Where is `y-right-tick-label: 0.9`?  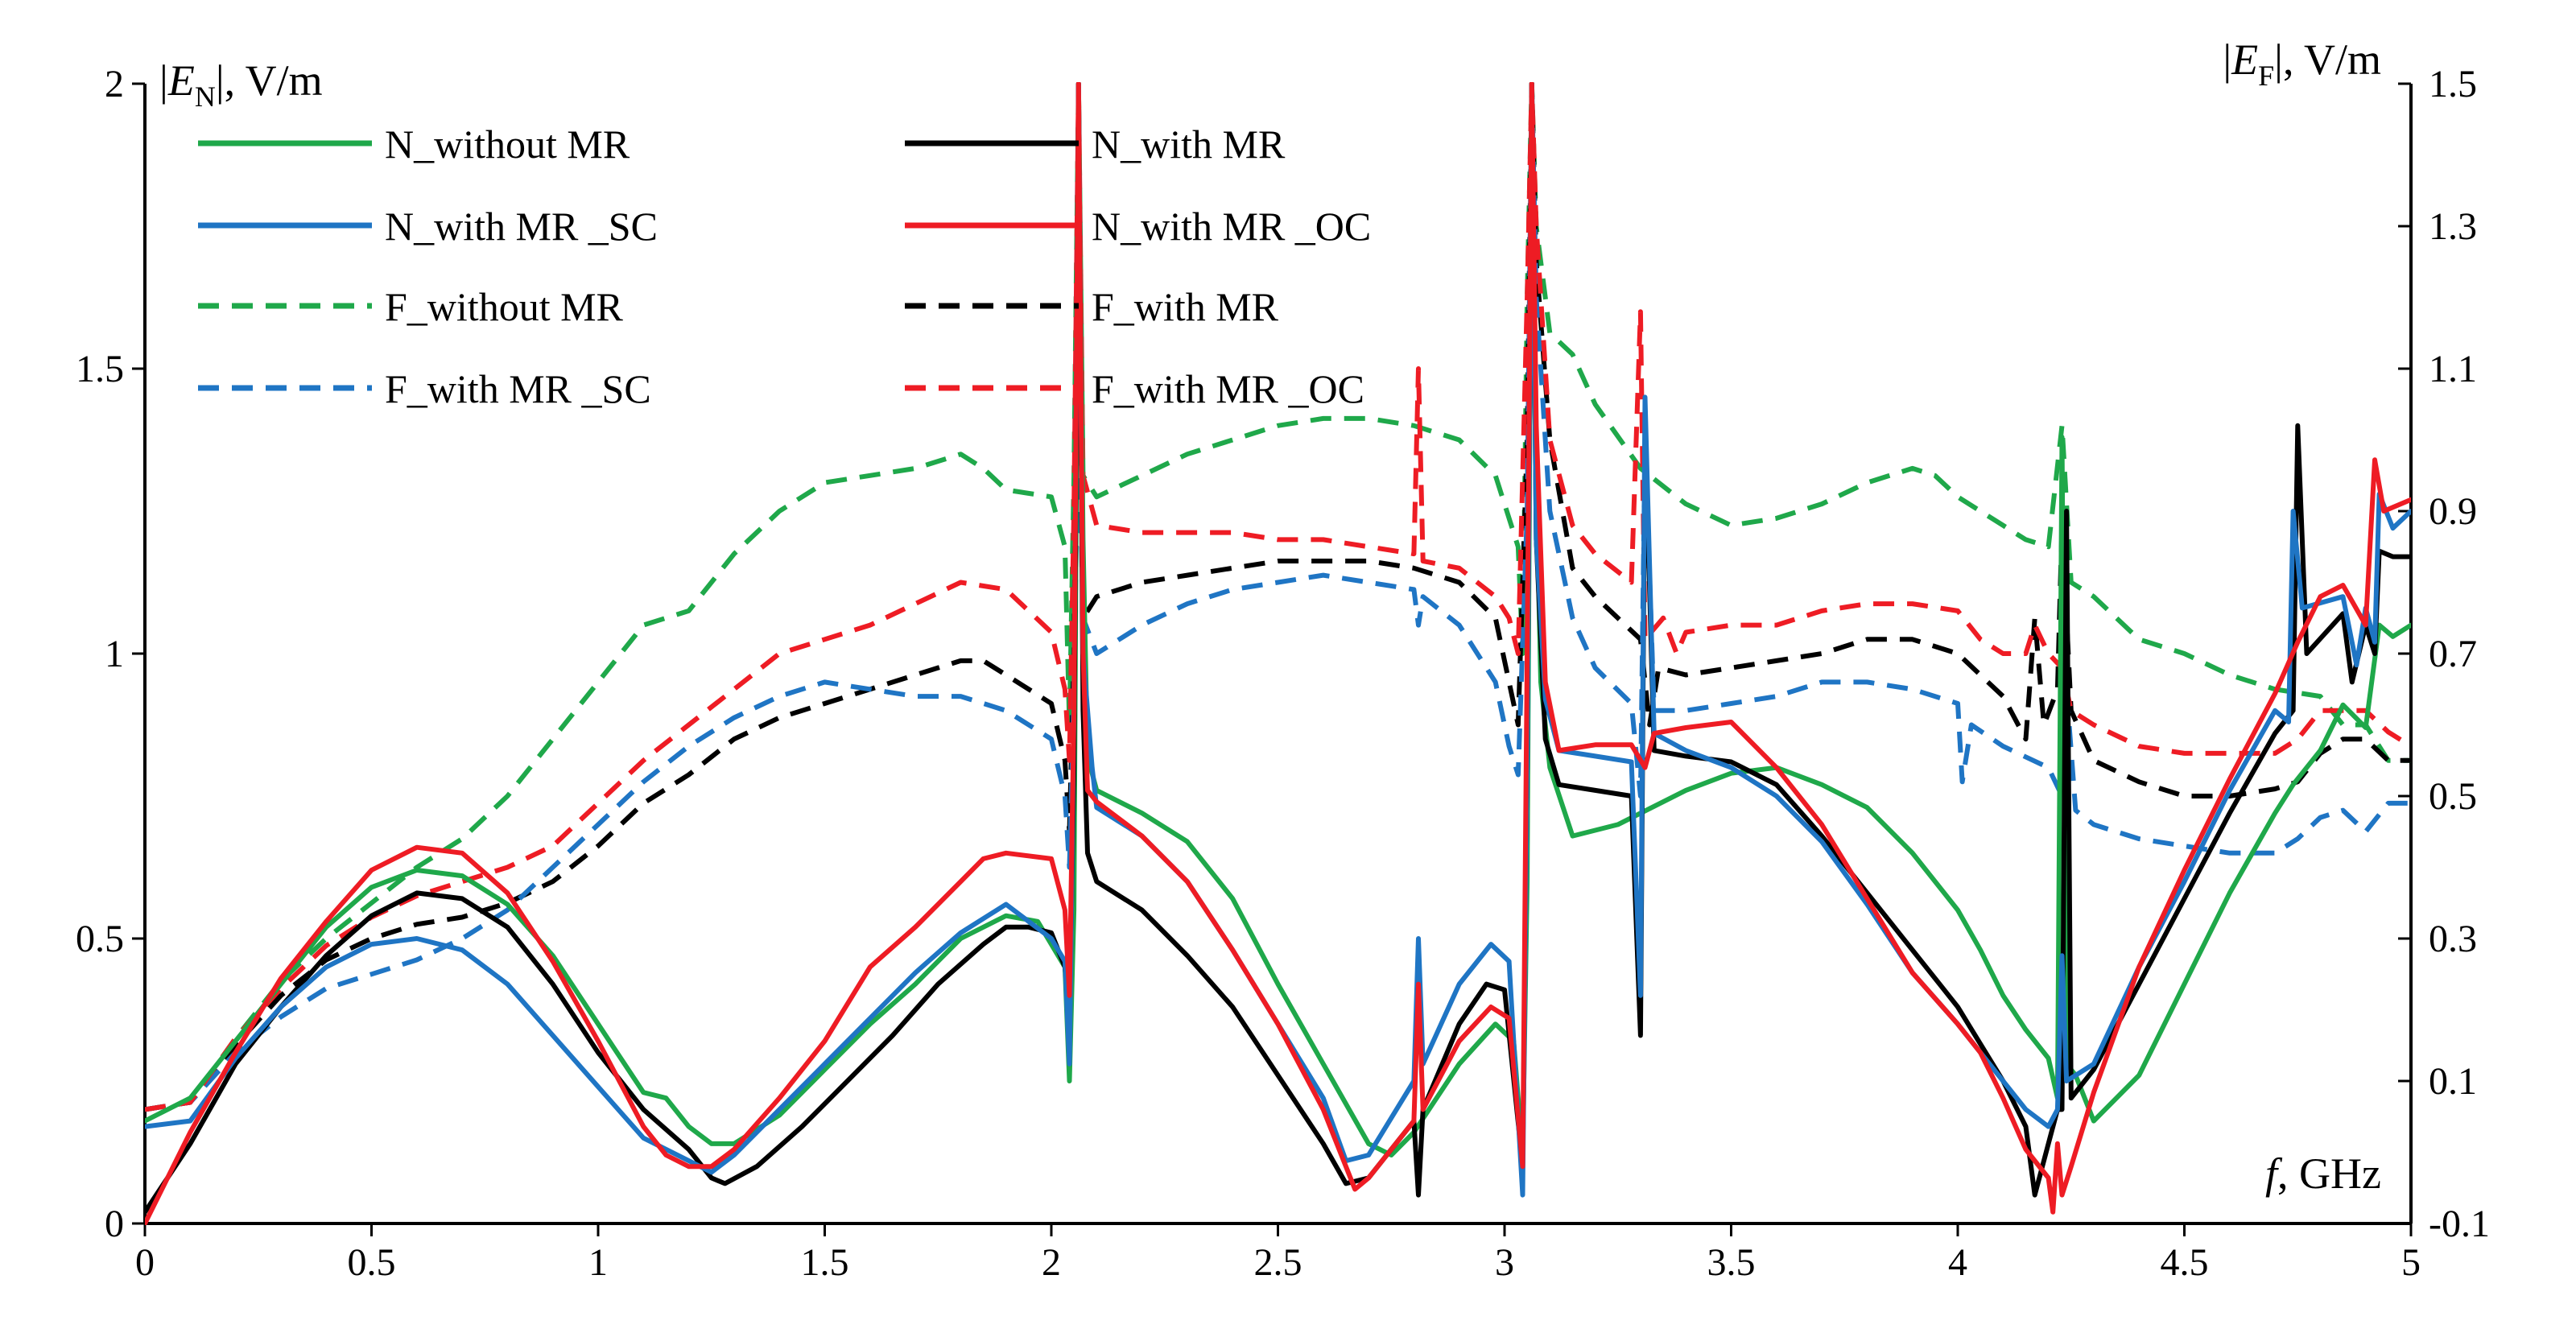
y-right-tick-label: 0.9 is located at coordinates (2453, 511).